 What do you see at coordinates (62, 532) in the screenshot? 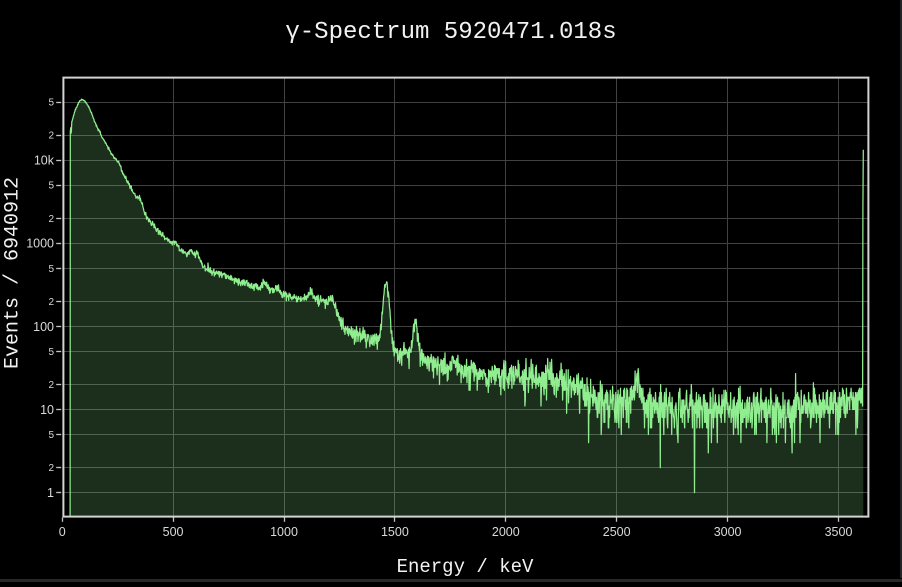
I see `svg-text: 0` at bounding box center [62, 532].